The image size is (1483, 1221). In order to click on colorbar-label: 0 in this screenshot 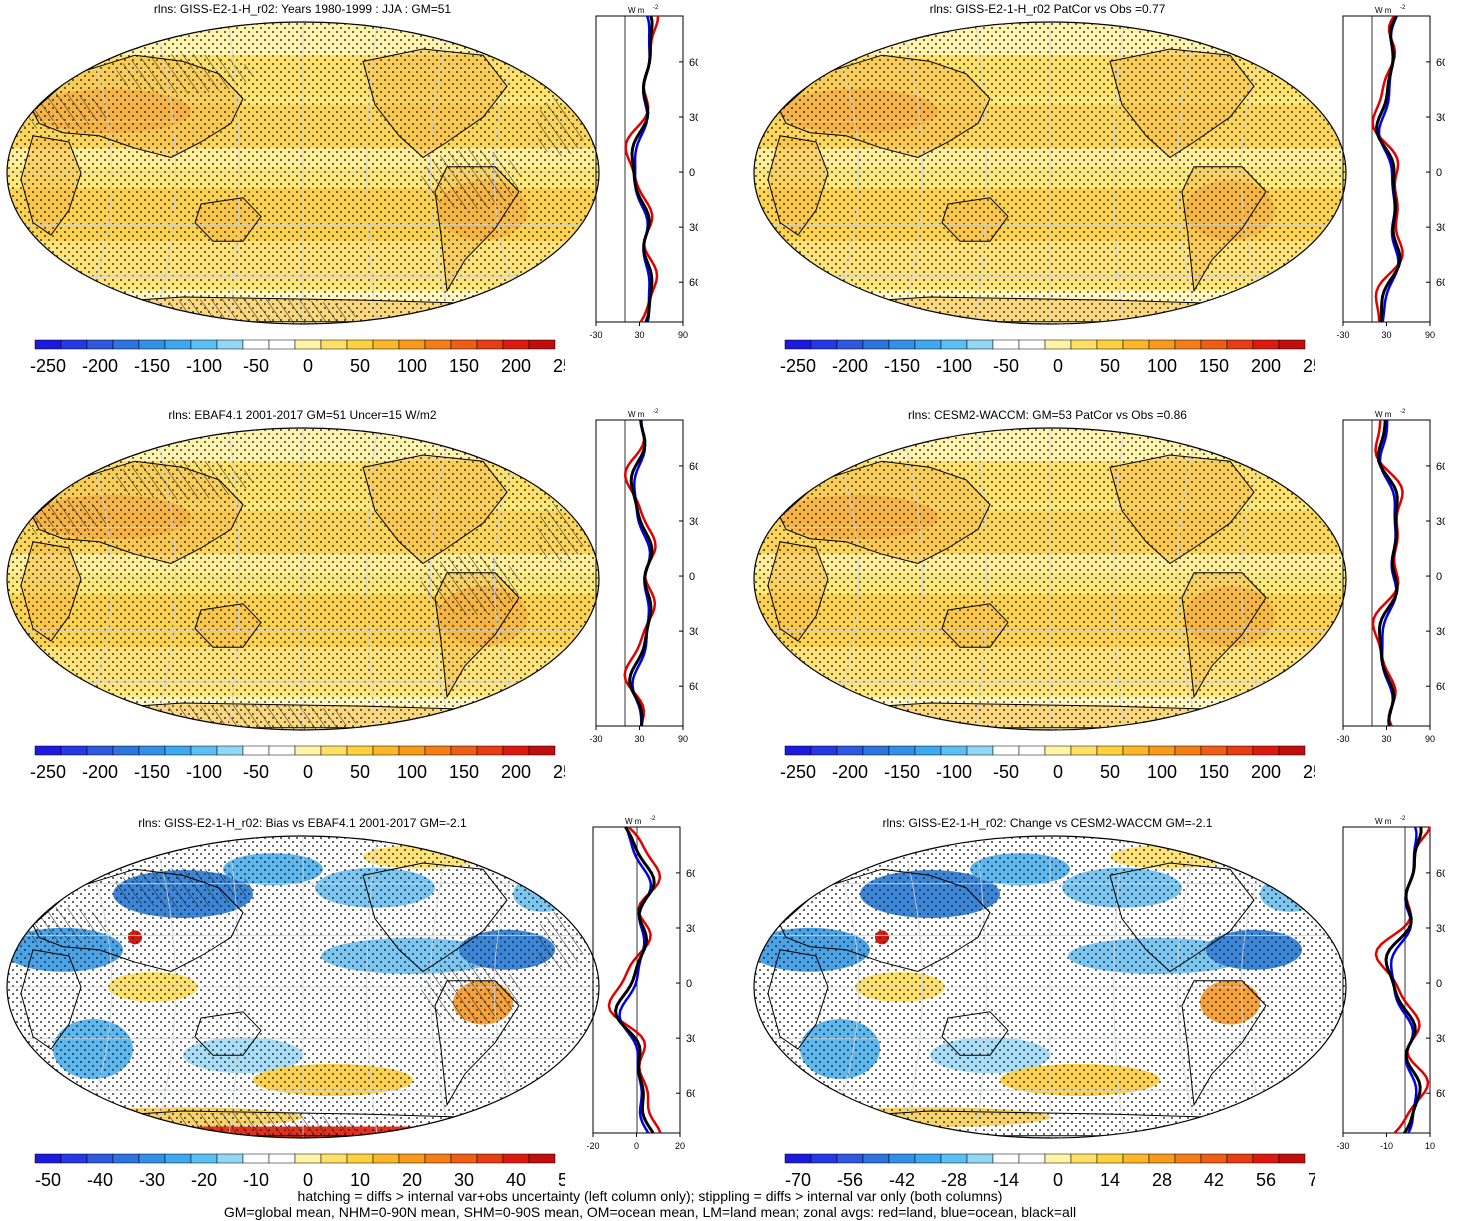, I will do `click(1058, 366)`.